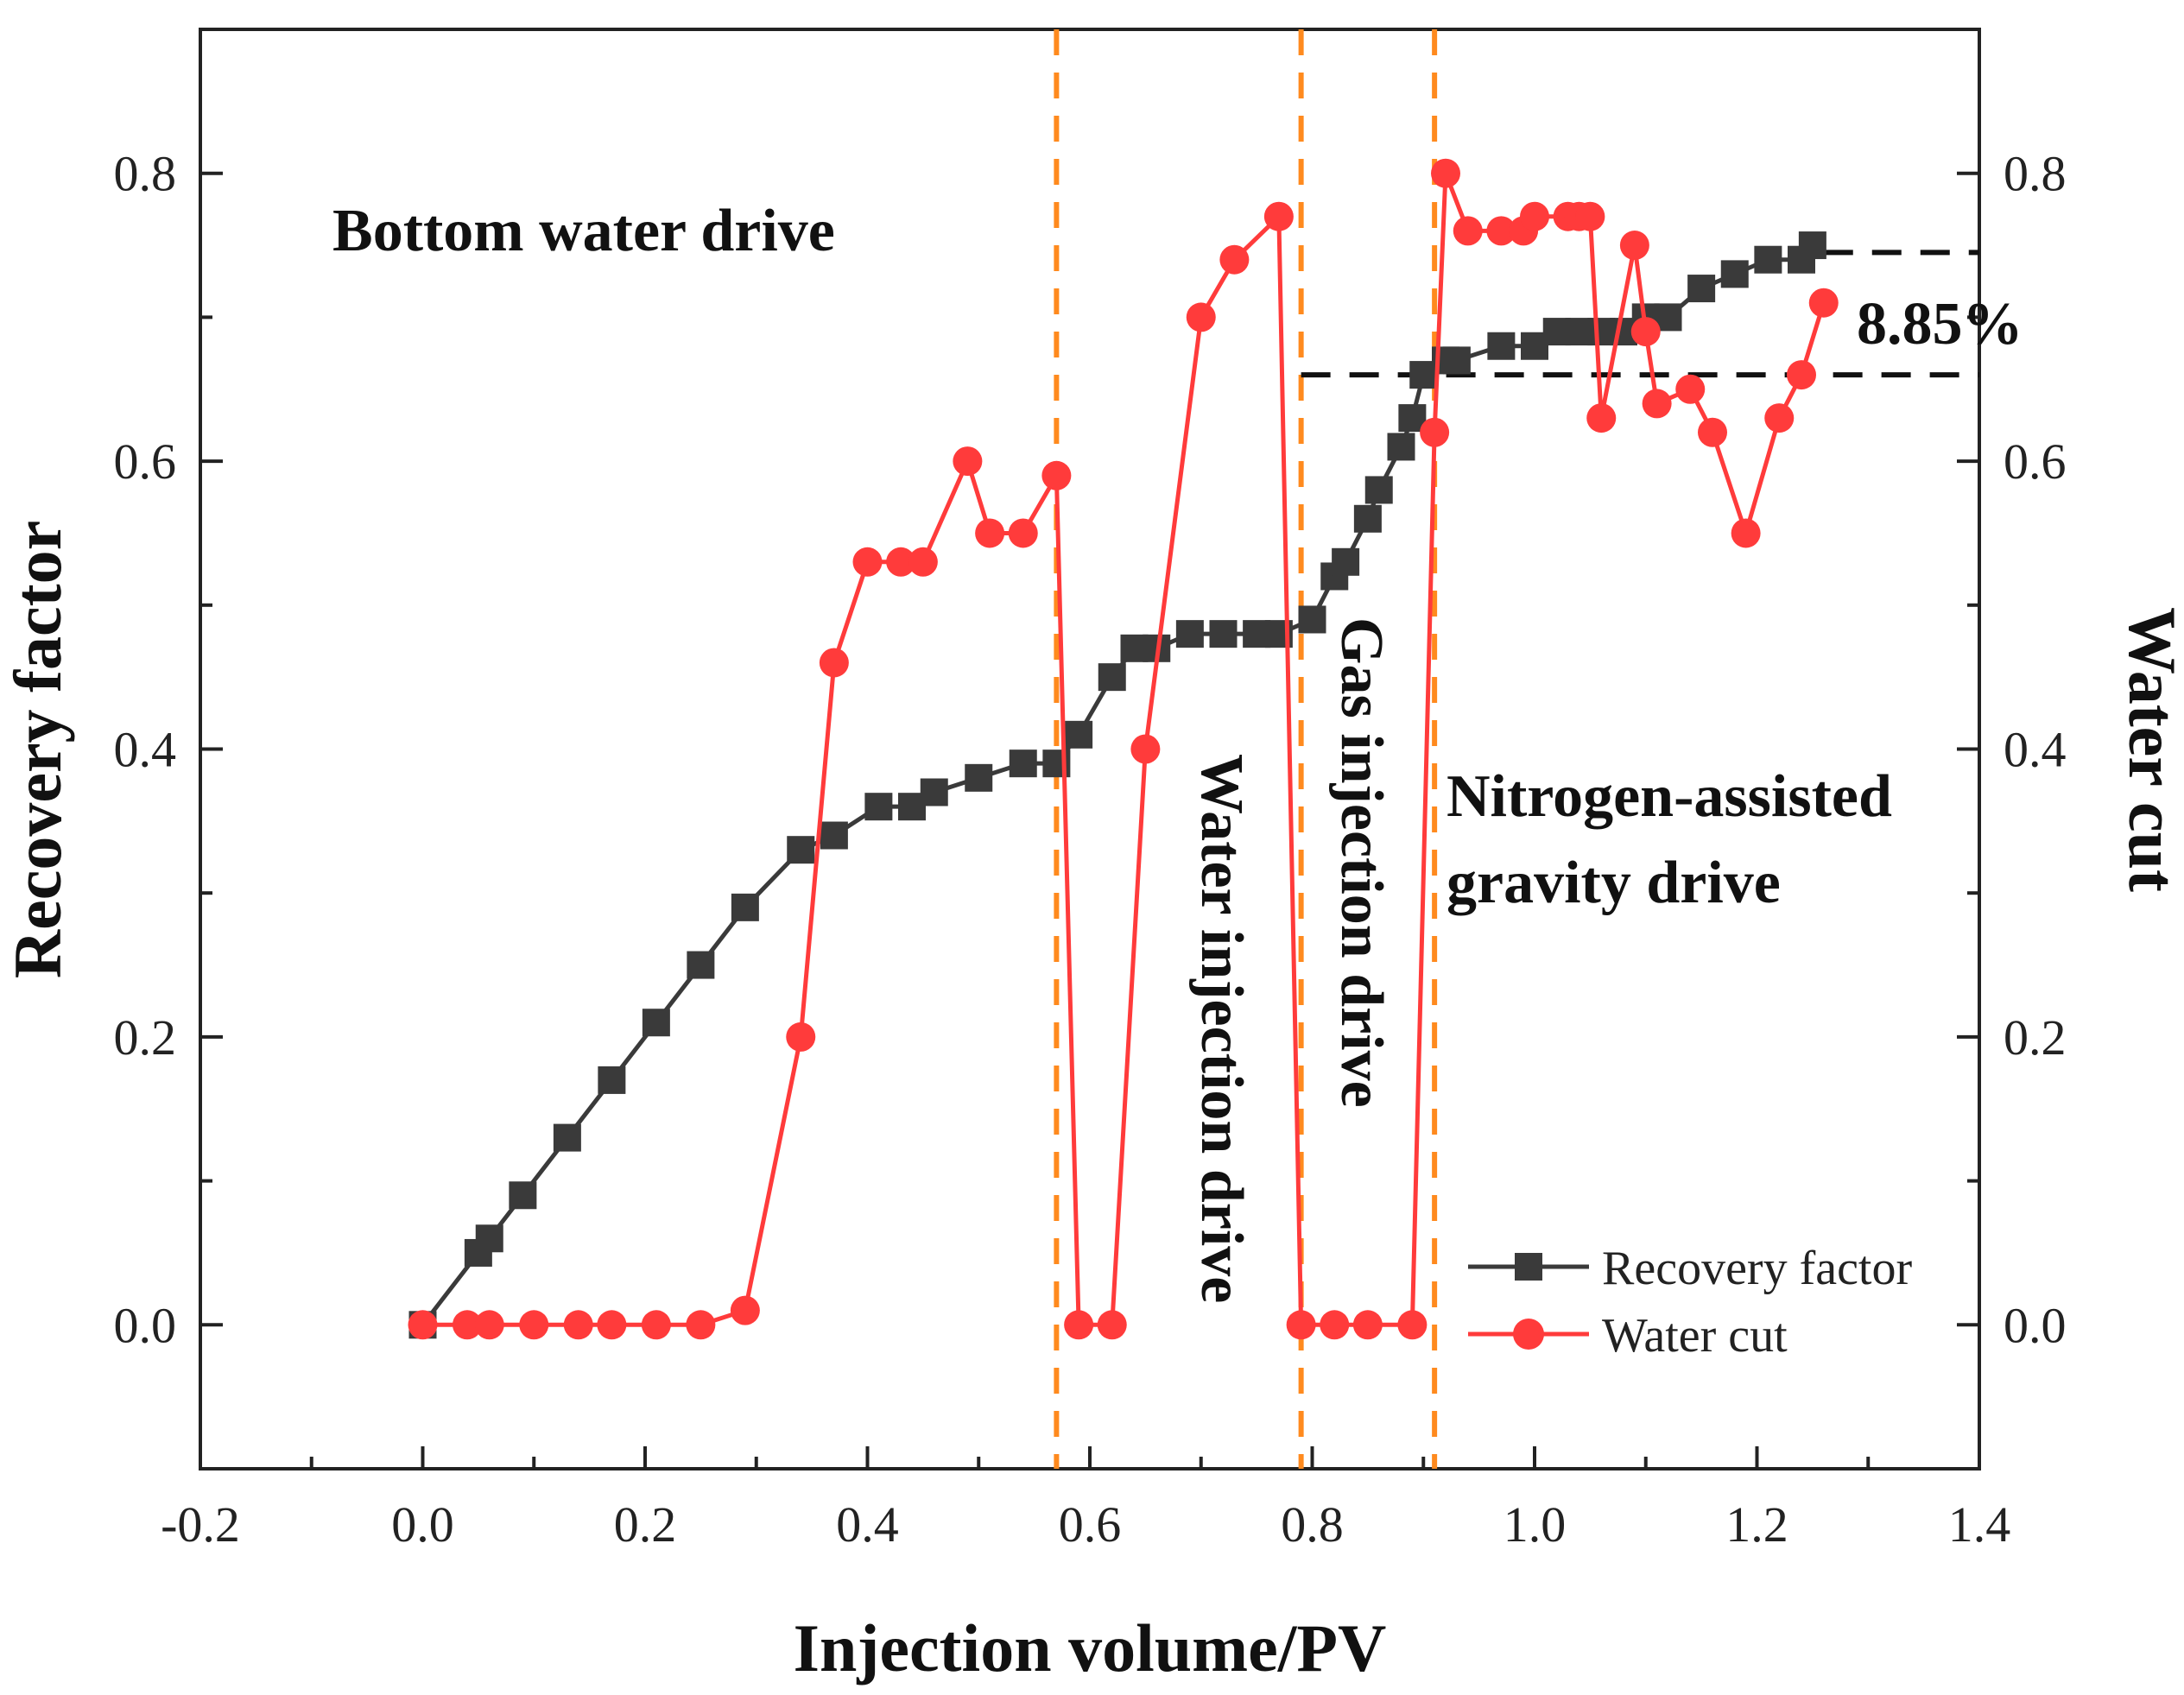 This screenshot has height=1695, width=2184. What do you see at coordinates (1757, 1524) in the screenshot?
I see `x-tick-label: 1.2` at bounding box center [1757, 1524].